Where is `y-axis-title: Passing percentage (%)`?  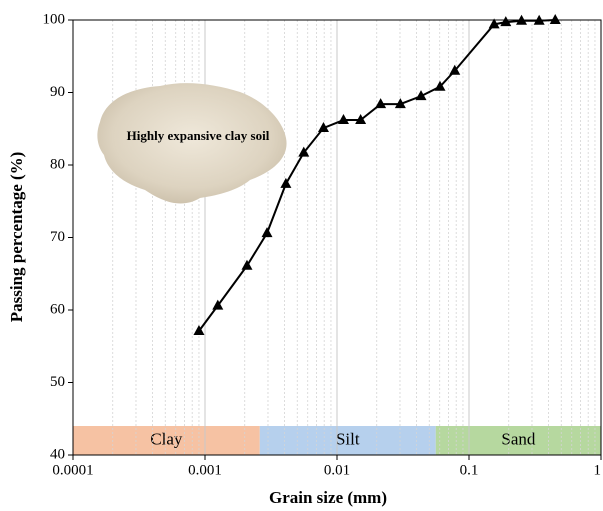
y-axis-title: Passing percentage (%) is located at coordinates (16, 237).